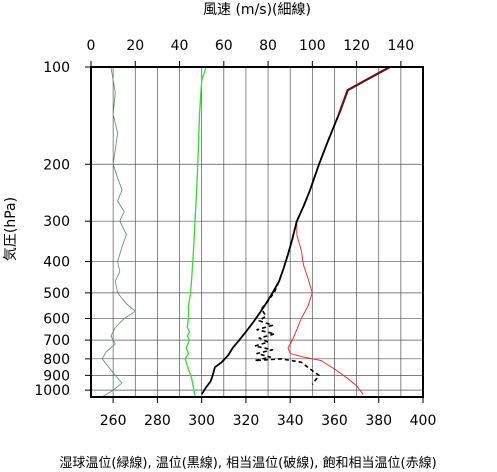 The width and height of the screenshot is (497, 472). Describe the element at coordinates (364, 90) in the screenshot. I see `saturated-top-line` at that location.